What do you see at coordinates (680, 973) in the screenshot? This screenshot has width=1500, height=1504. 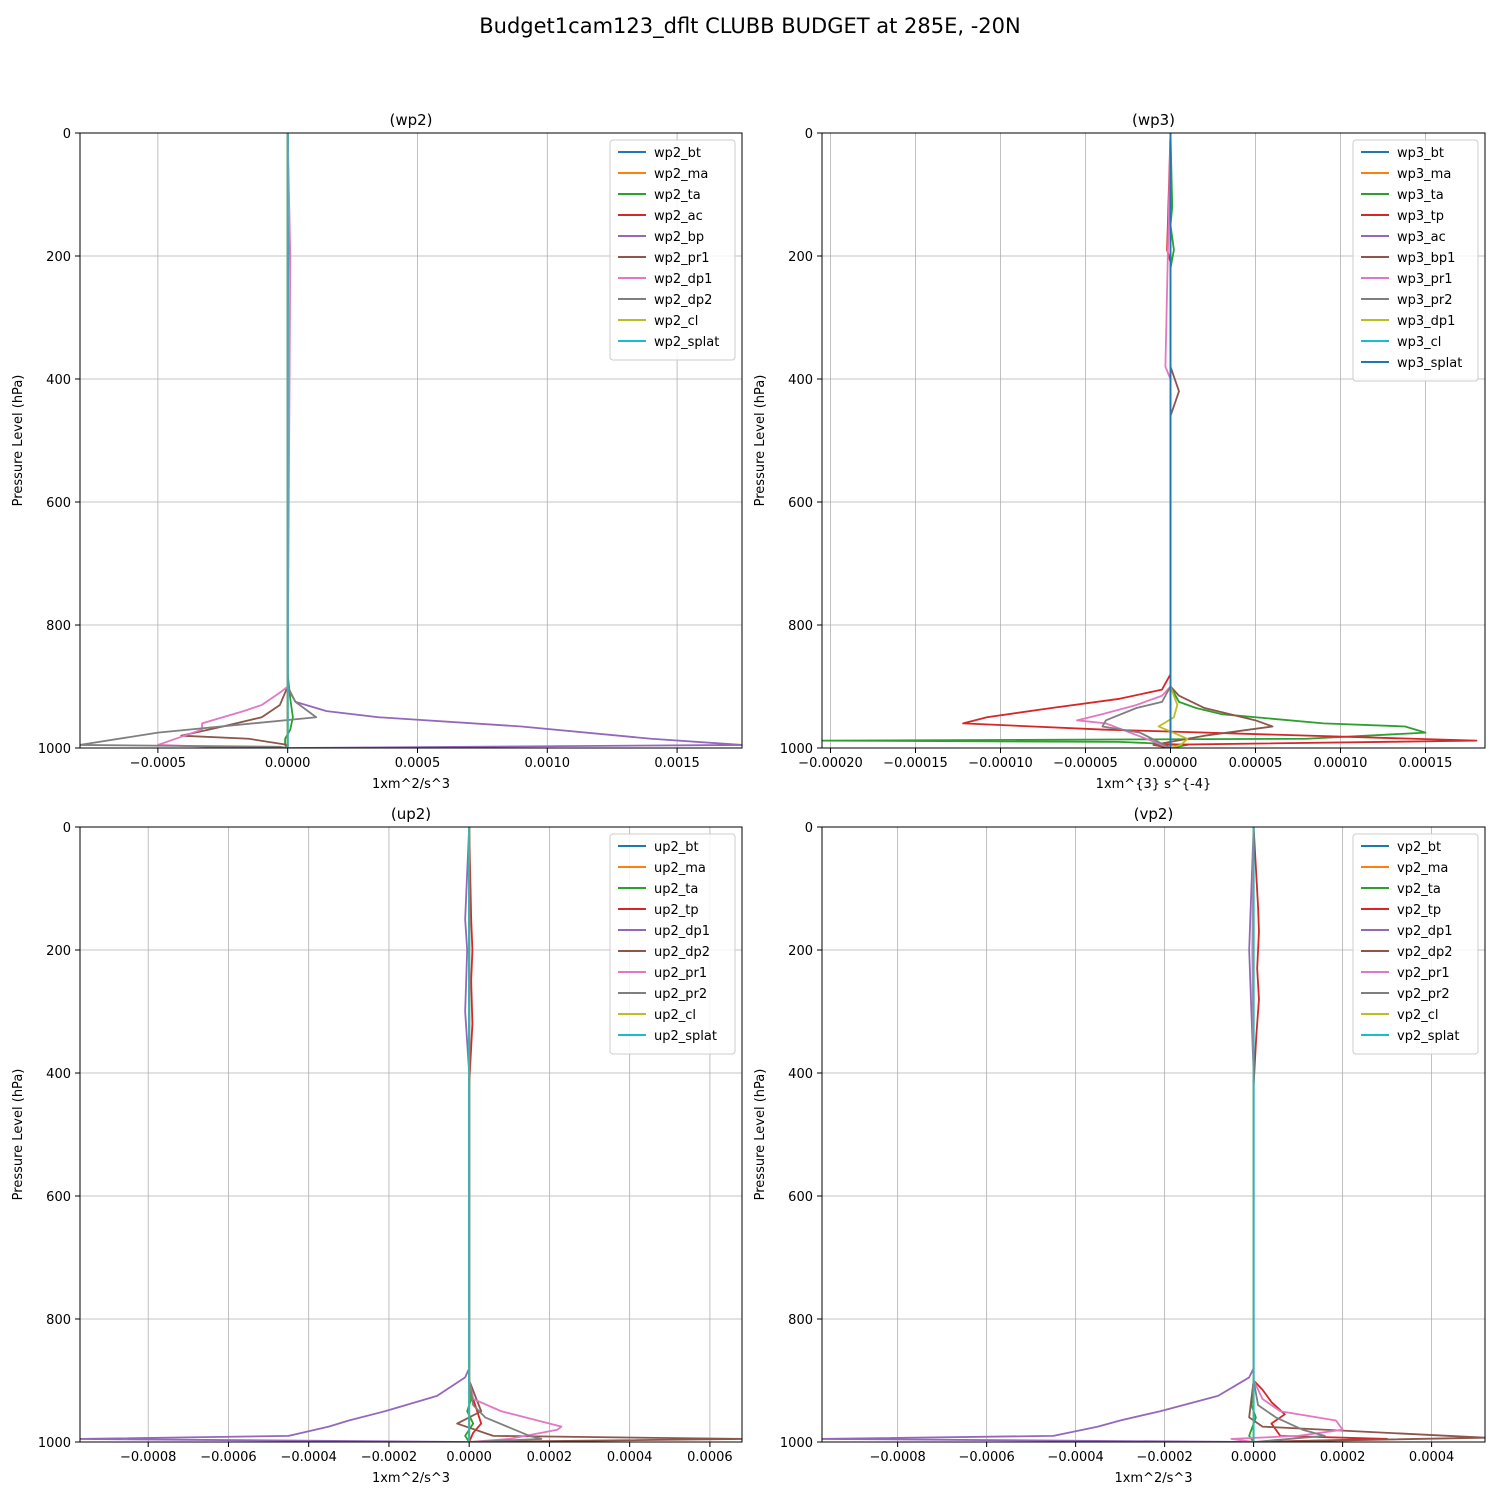 I see `legend-label: up2_pr1` at bounding box center [680, 973].